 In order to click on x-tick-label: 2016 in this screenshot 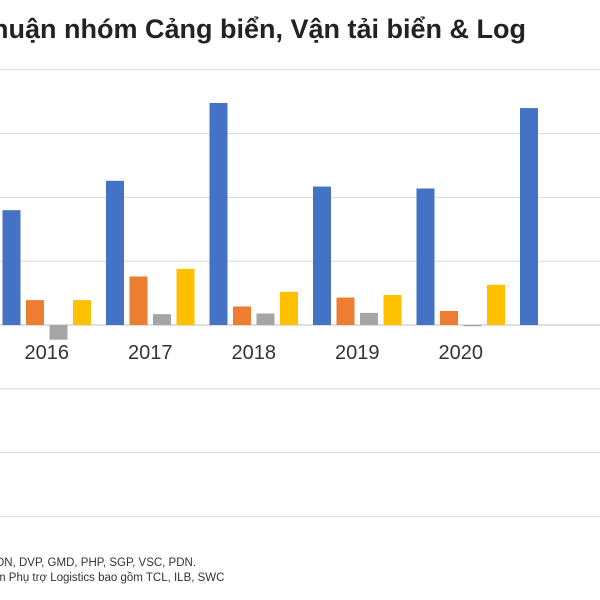, I will do `click(47, 353)`.